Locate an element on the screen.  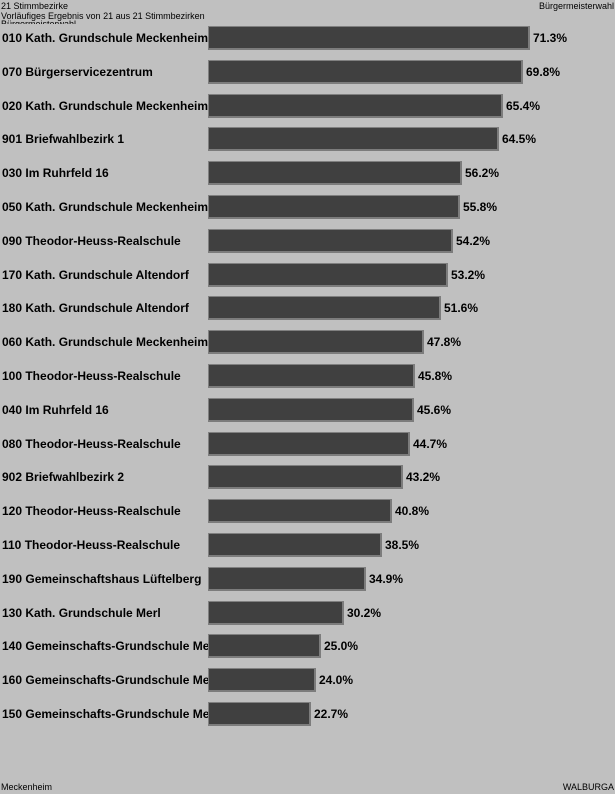
value-label: 51.6% is located at coordinates (461, 308).